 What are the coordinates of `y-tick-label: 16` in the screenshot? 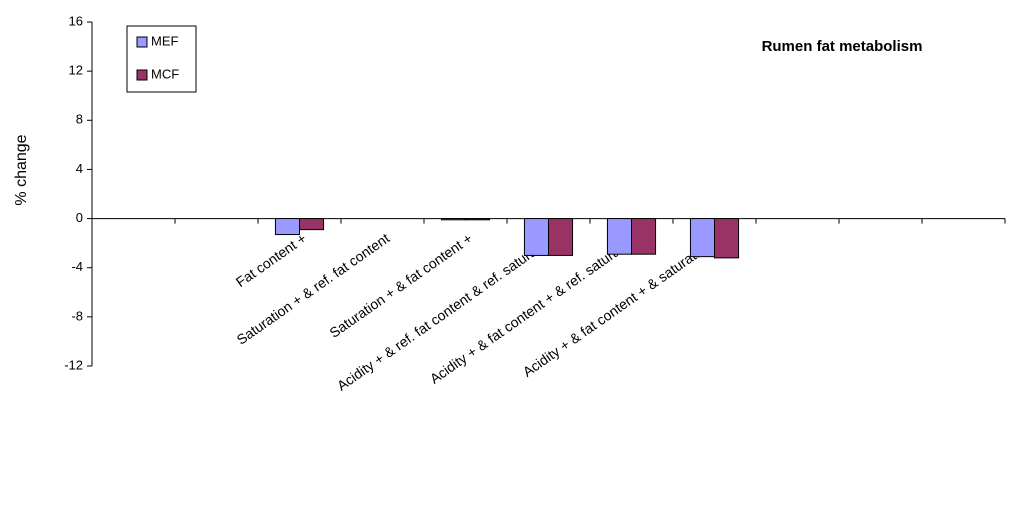 It's located at (76, 20).